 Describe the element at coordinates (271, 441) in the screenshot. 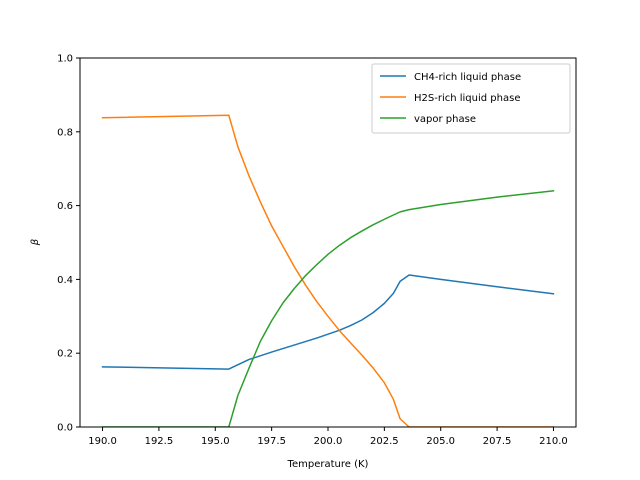

I see `x-tick-label: 197.5` at that location.